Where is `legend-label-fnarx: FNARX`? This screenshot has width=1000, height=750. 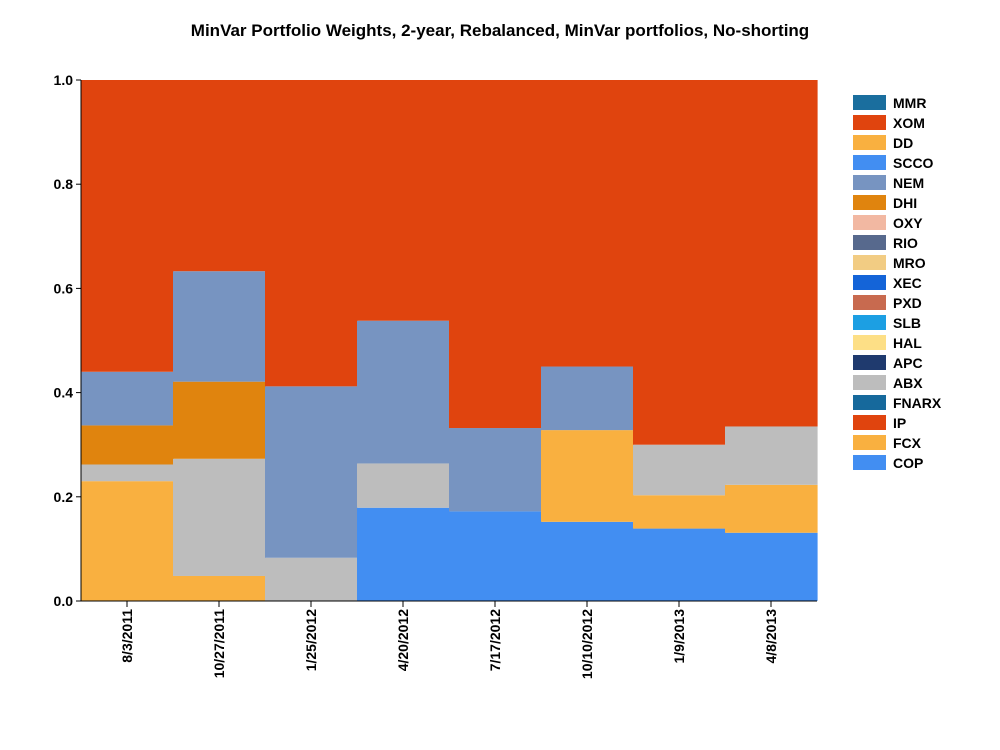 legend-label-fnarx: FNARX is located at coordinates (917, 403).